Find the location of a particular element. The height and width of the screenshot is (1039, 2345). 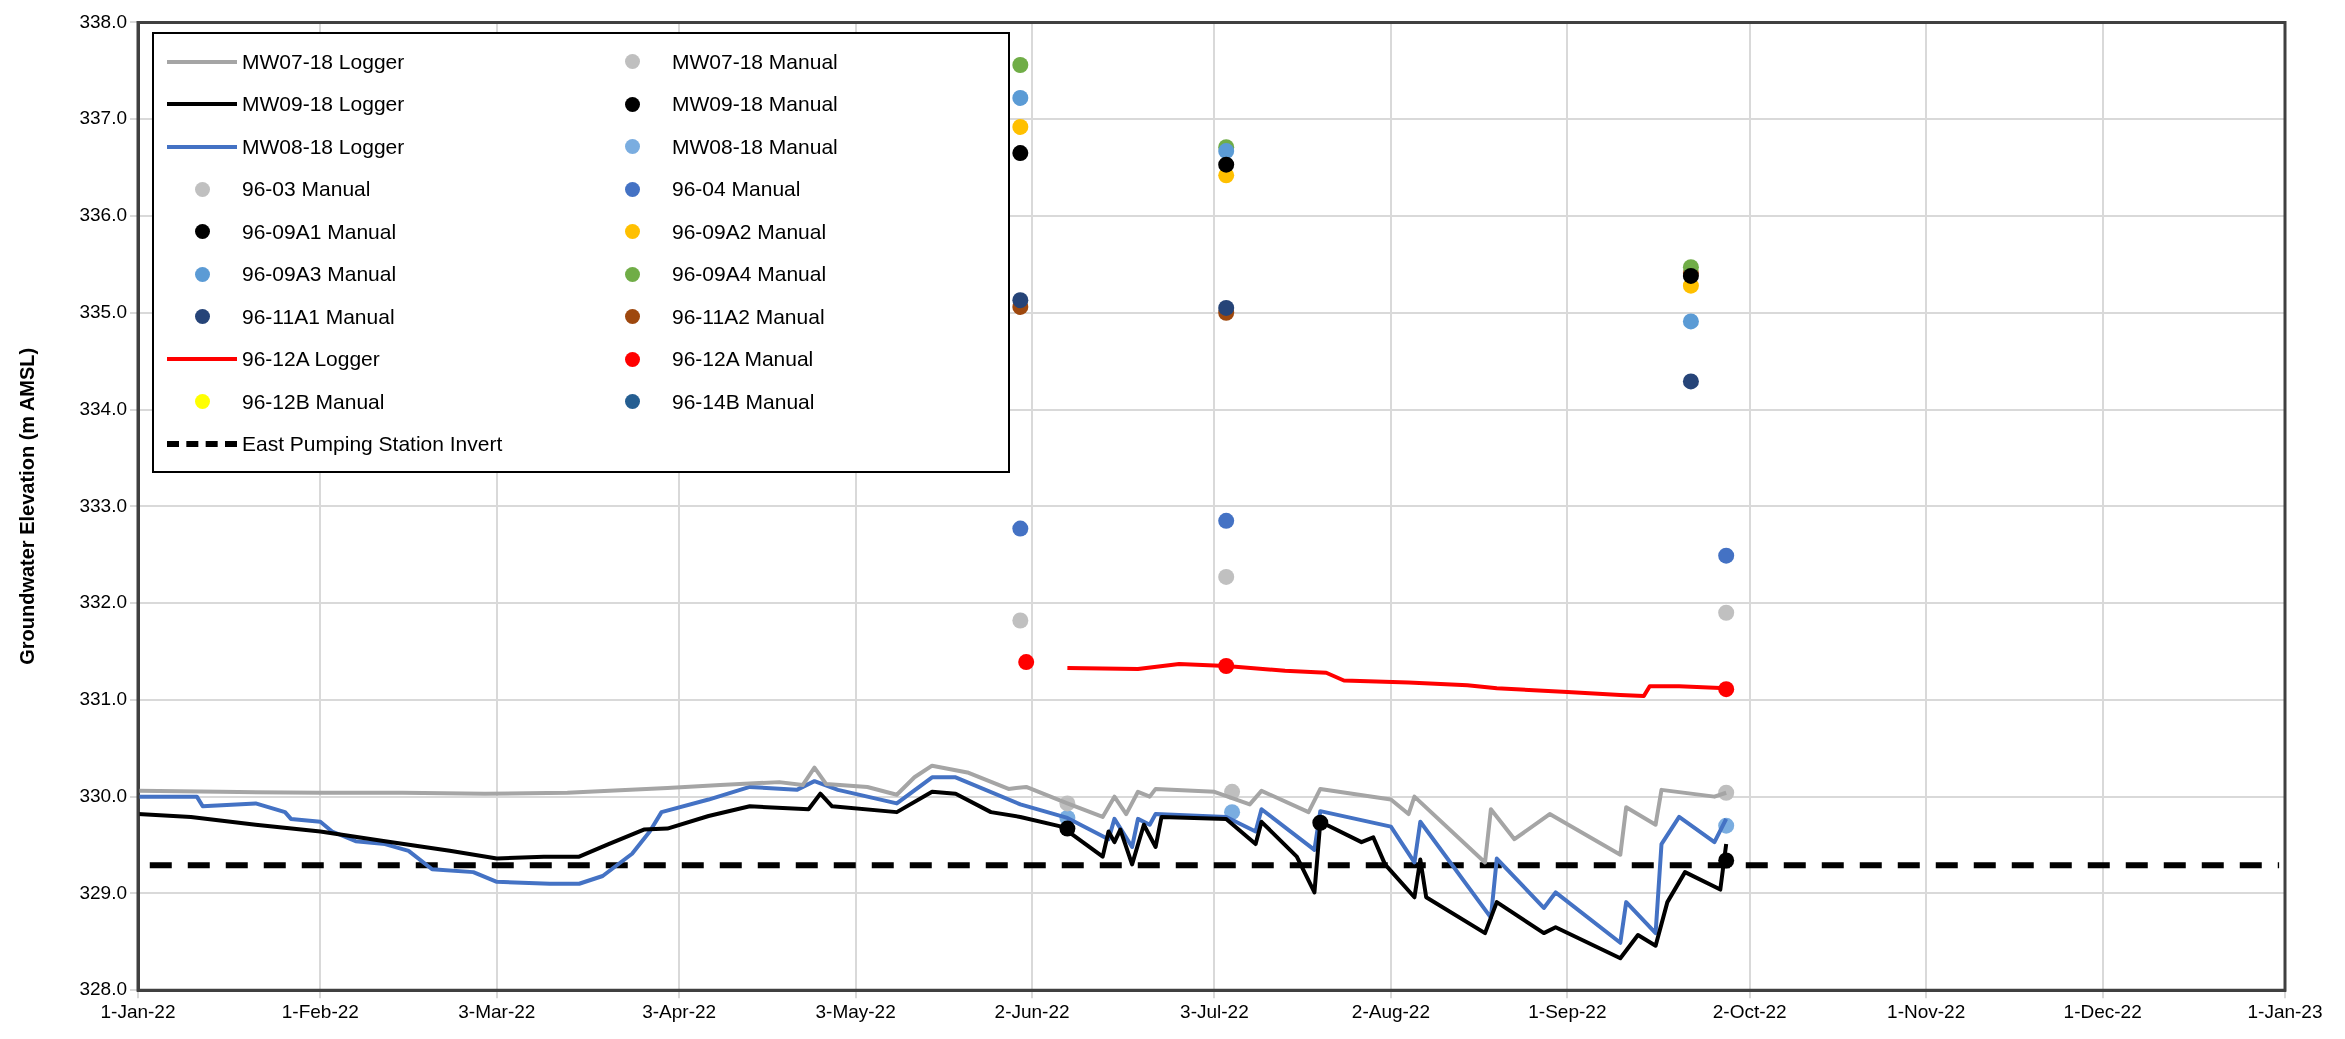

legend-label: 96-09A2 Manual is located at coordinates (749, 231).